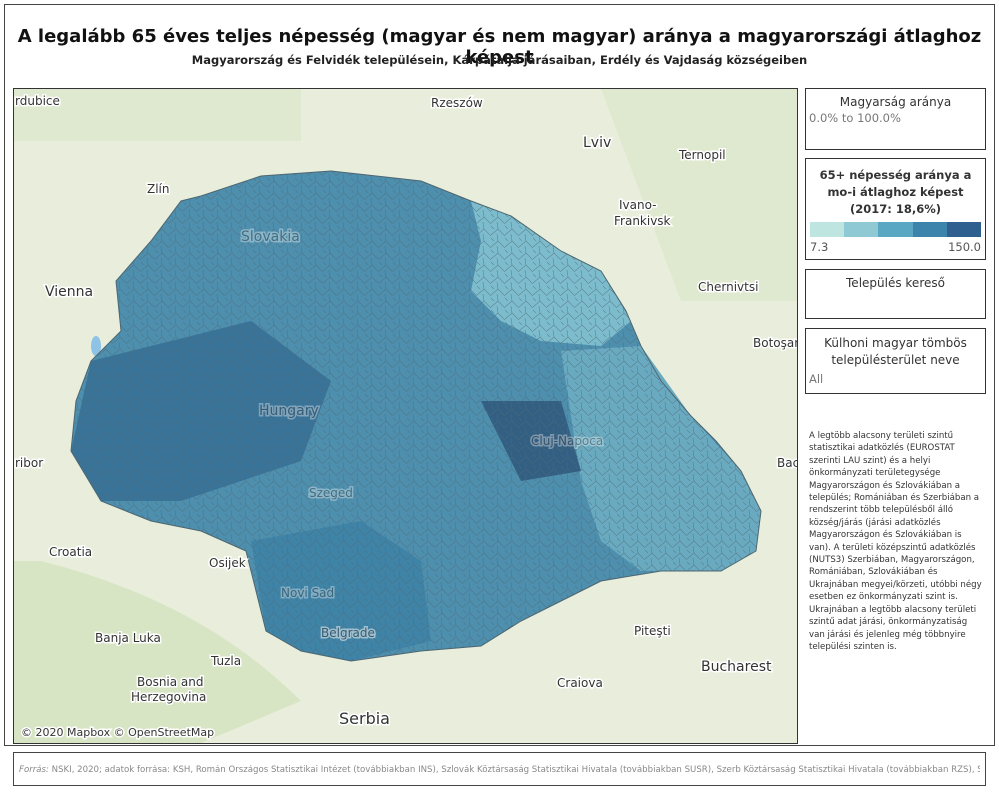  Describe the element at coordinates (728, 287) in the screenshot. I see `map-label: Chernivtsi` at that location.